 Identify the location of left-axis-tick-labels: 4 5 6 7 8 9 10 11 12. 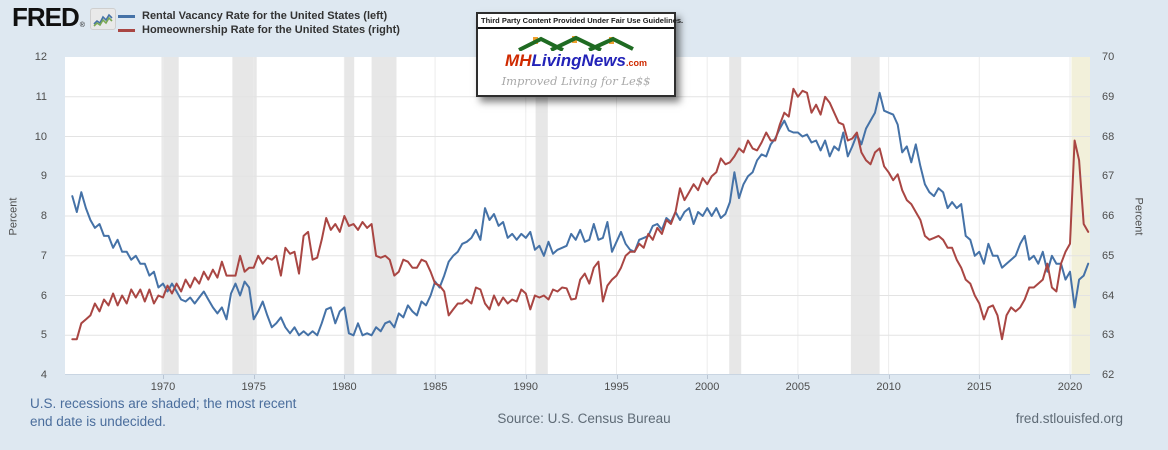
(28, 216).